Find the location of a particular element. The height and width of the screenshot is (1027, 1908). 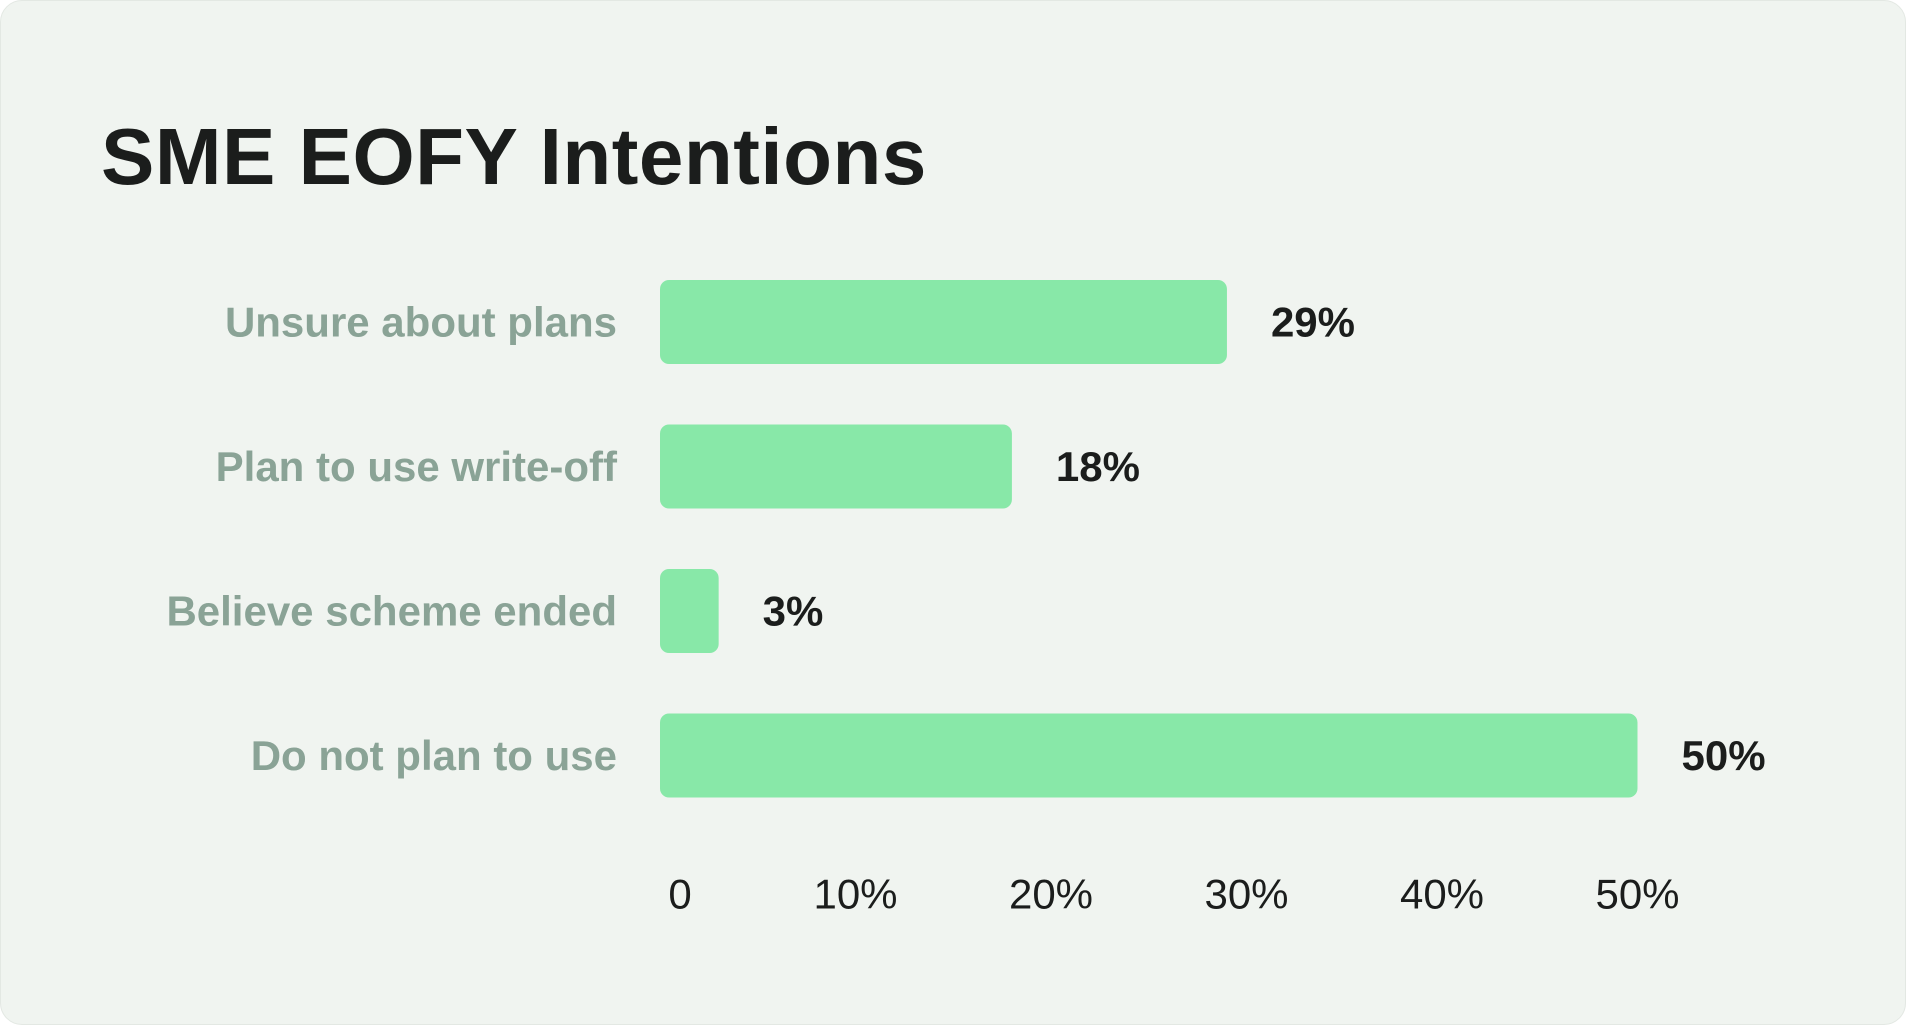

value-label: 50% is located at coordinates (1724, 755).